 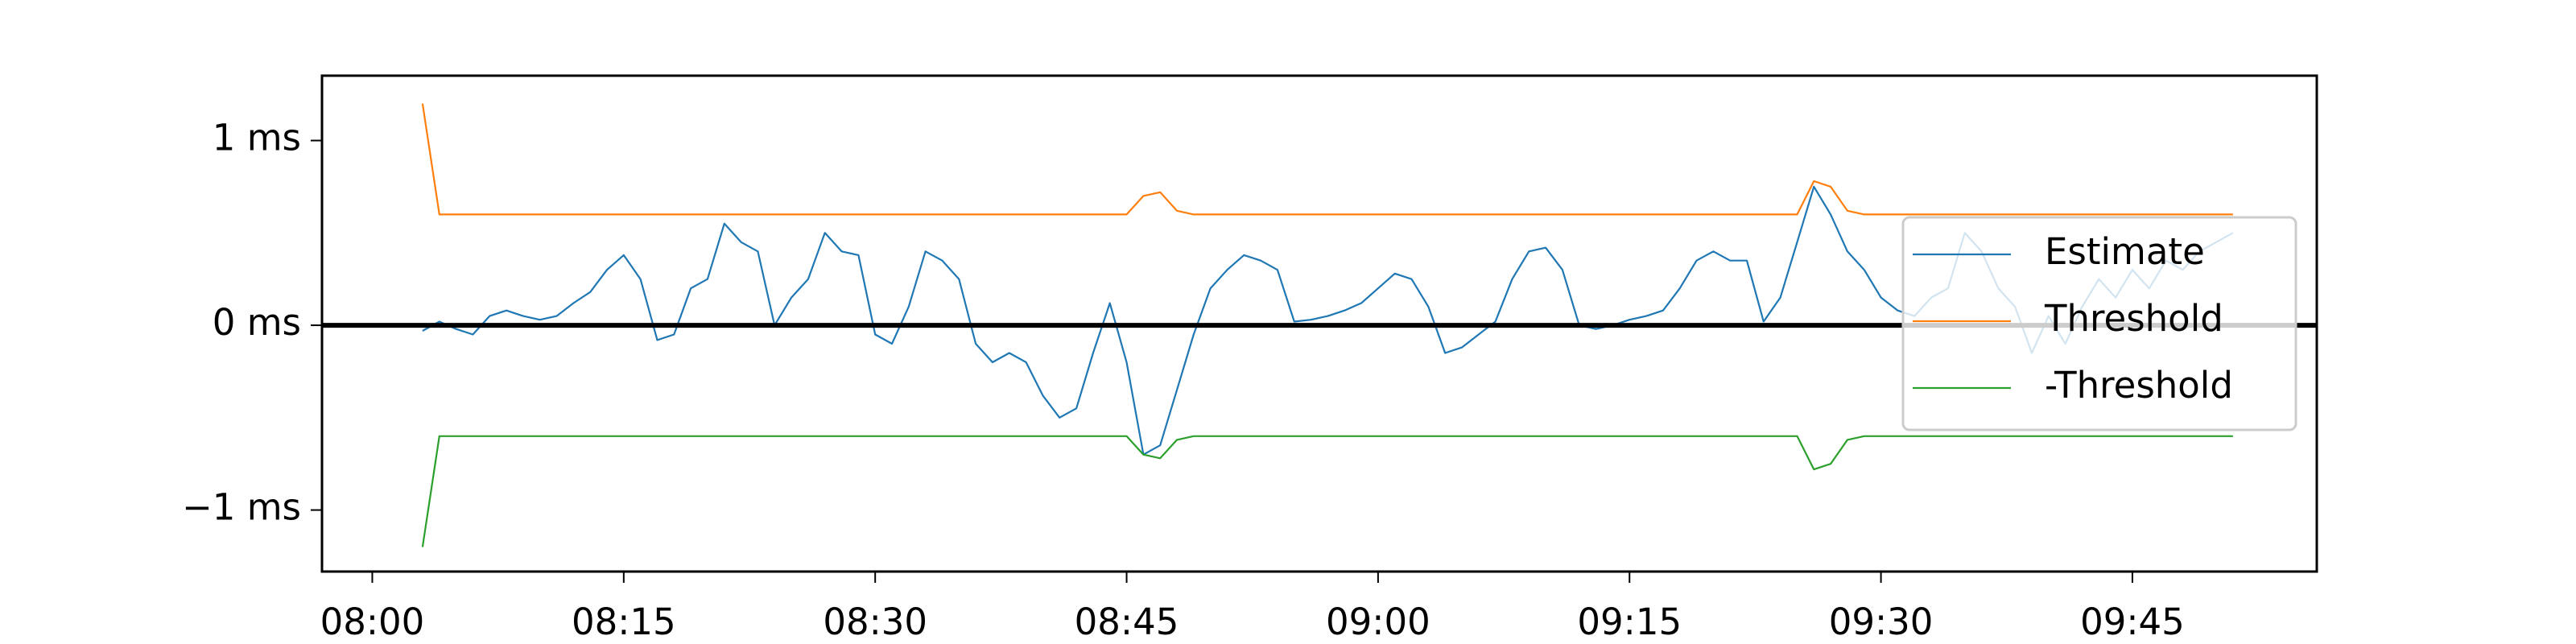 I want to click on x-tick-label: 08:45, so click(x=1127, y=622).